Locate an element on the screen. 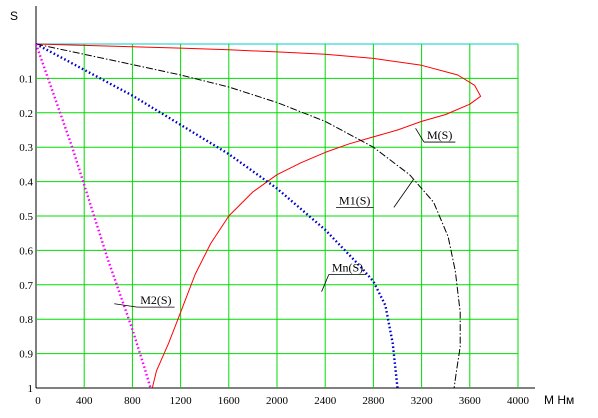 This screenshot has height=418, width=598. series-label: M1(S) is located at coordinates (354, 200).